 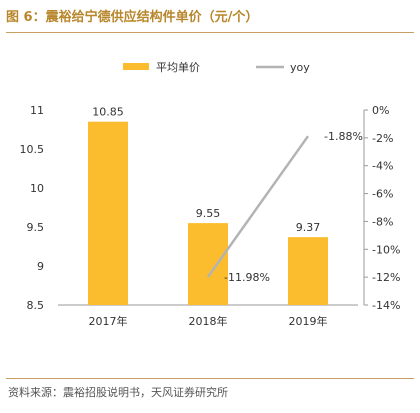 What do you see at coordinates (208, 321) in the screenshot?
I see `x-tick-label: 2018年` at bounding box center [208, 321].